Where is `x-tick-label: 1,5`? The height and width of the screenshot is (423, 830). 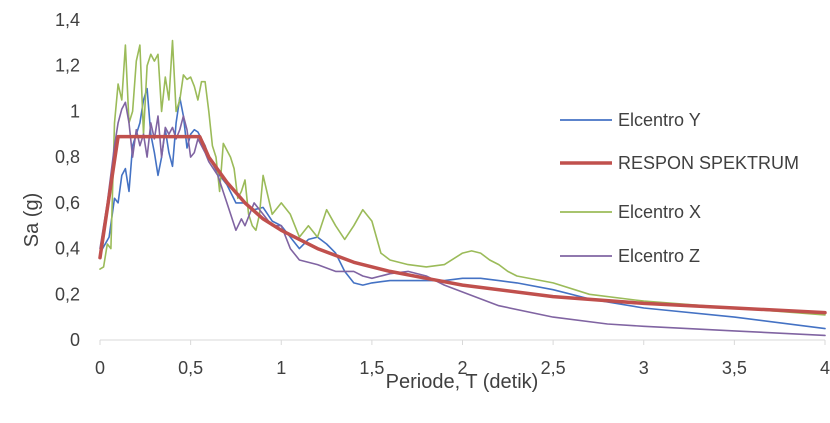
x-tick-label: 1,5 is located at coordinates (371, 368).